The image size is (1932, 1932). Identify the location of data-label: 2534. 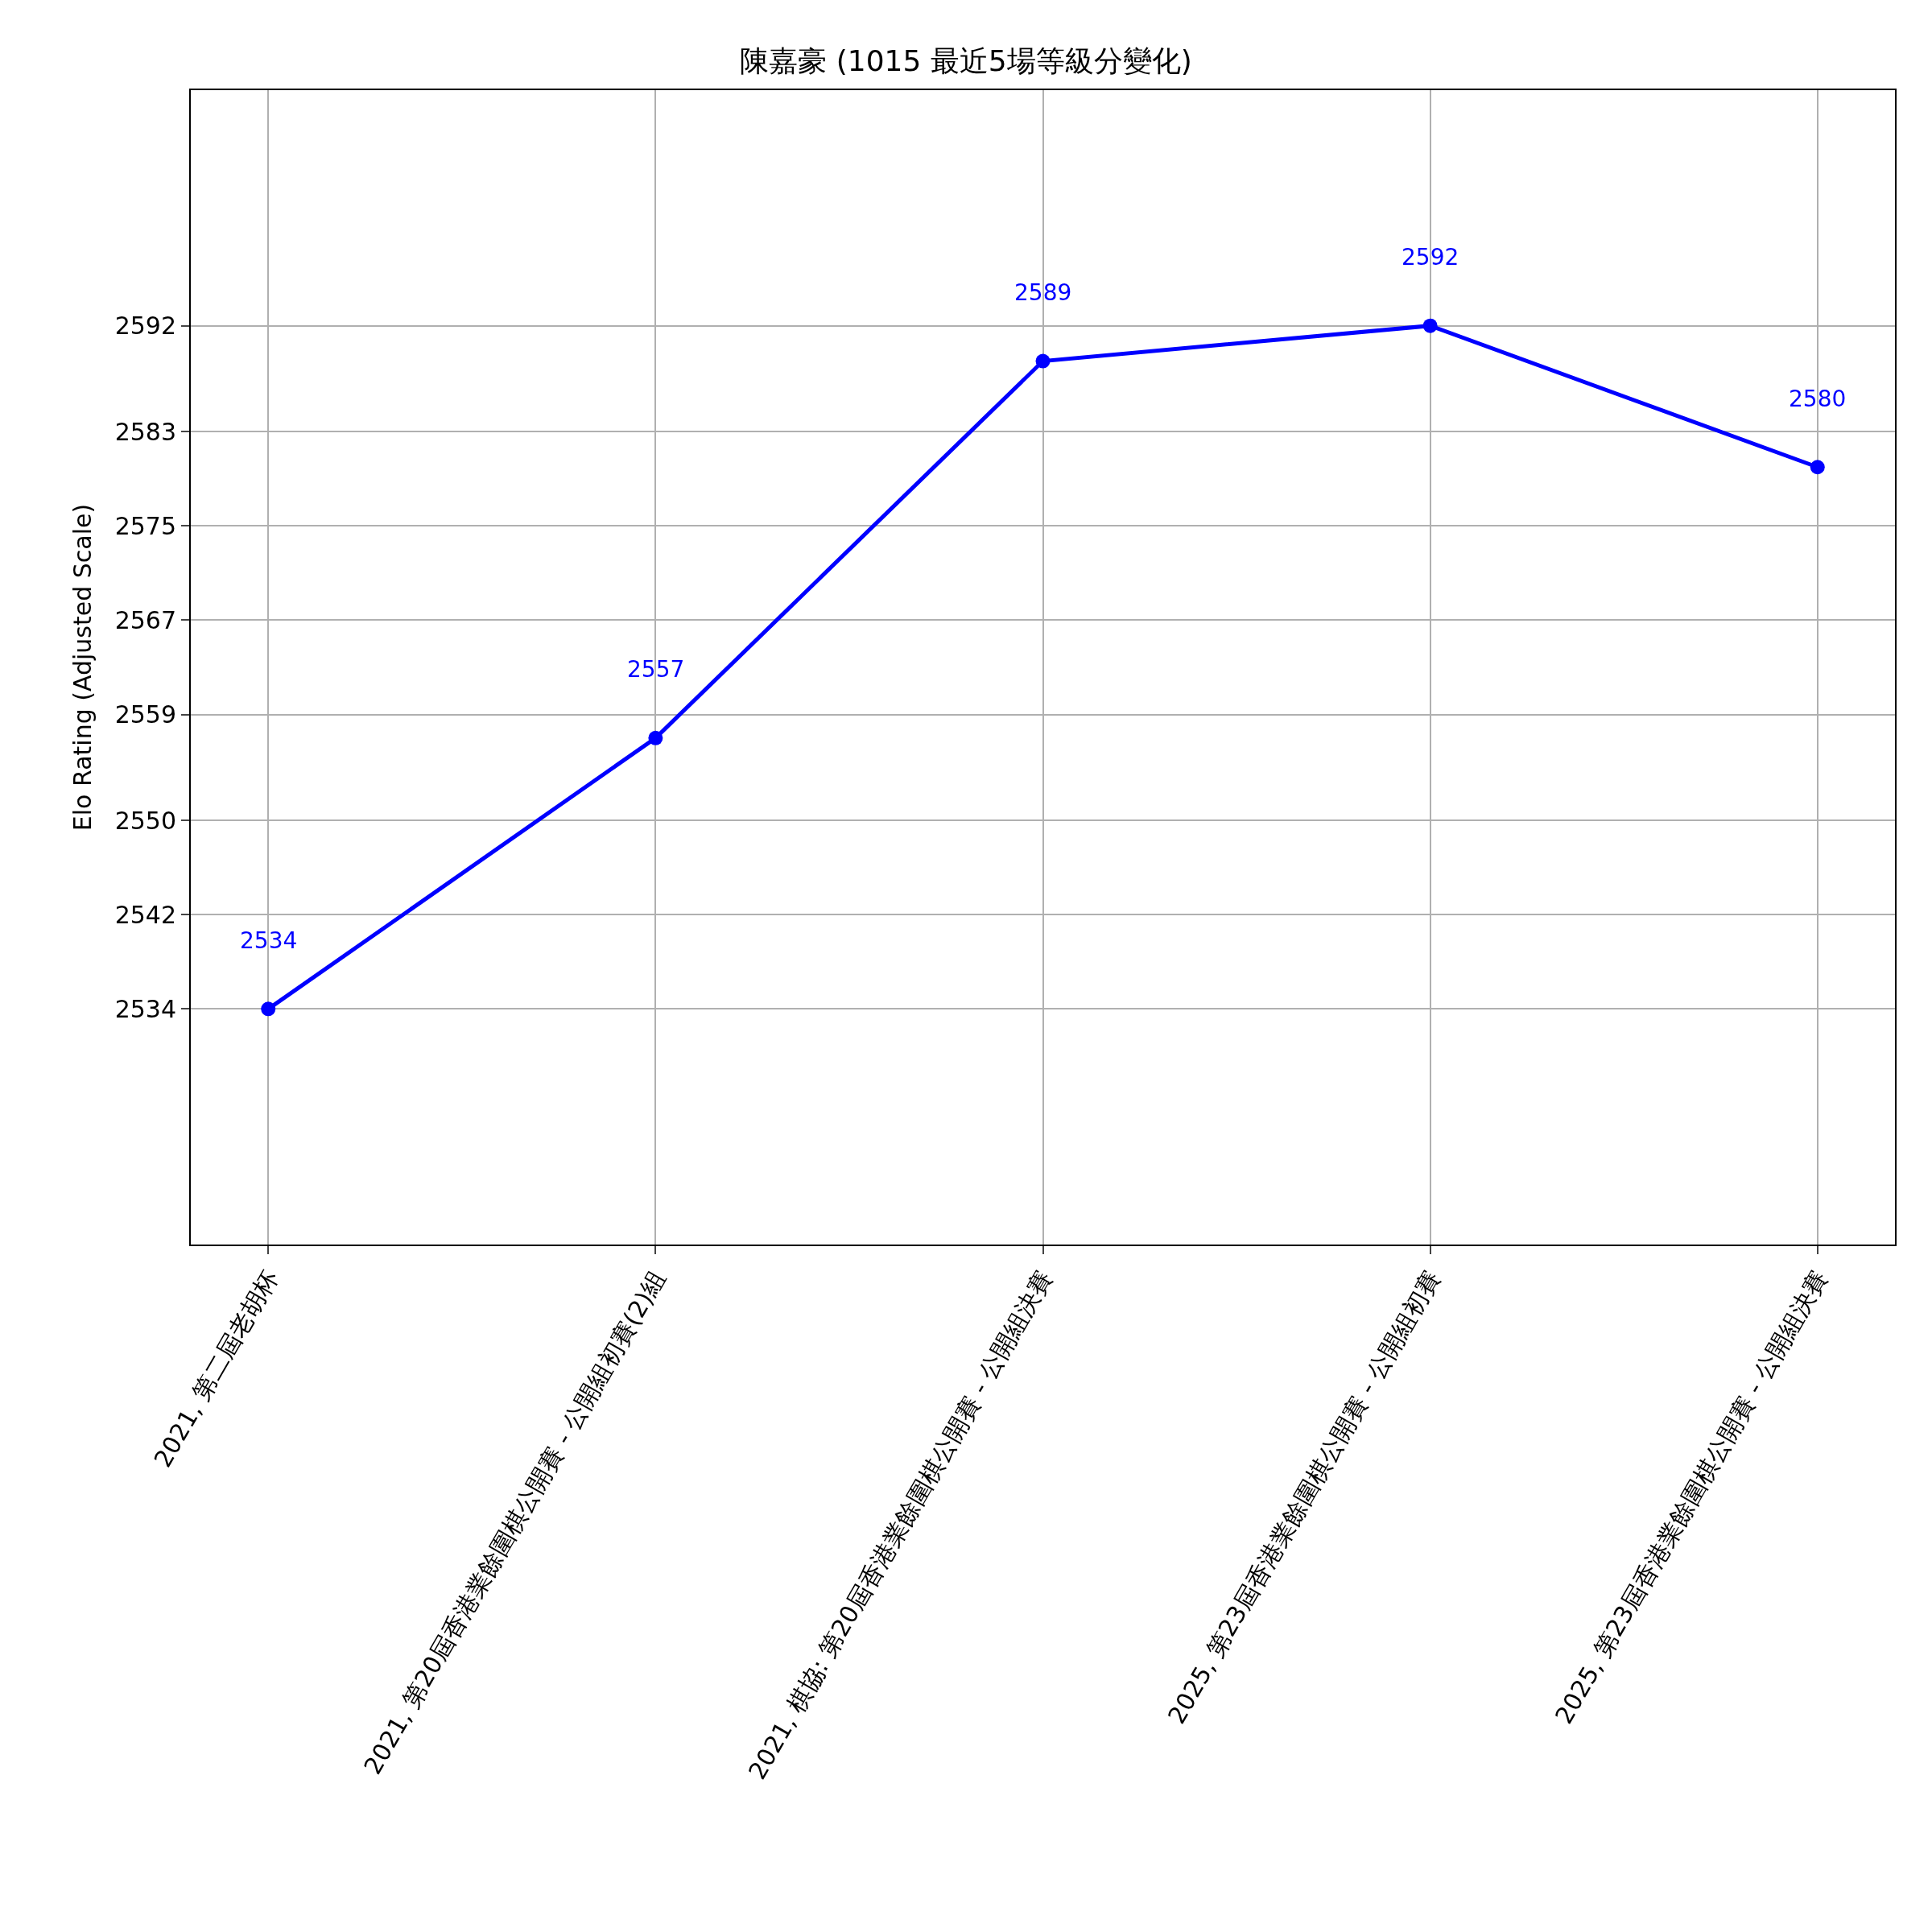
(269, 940).